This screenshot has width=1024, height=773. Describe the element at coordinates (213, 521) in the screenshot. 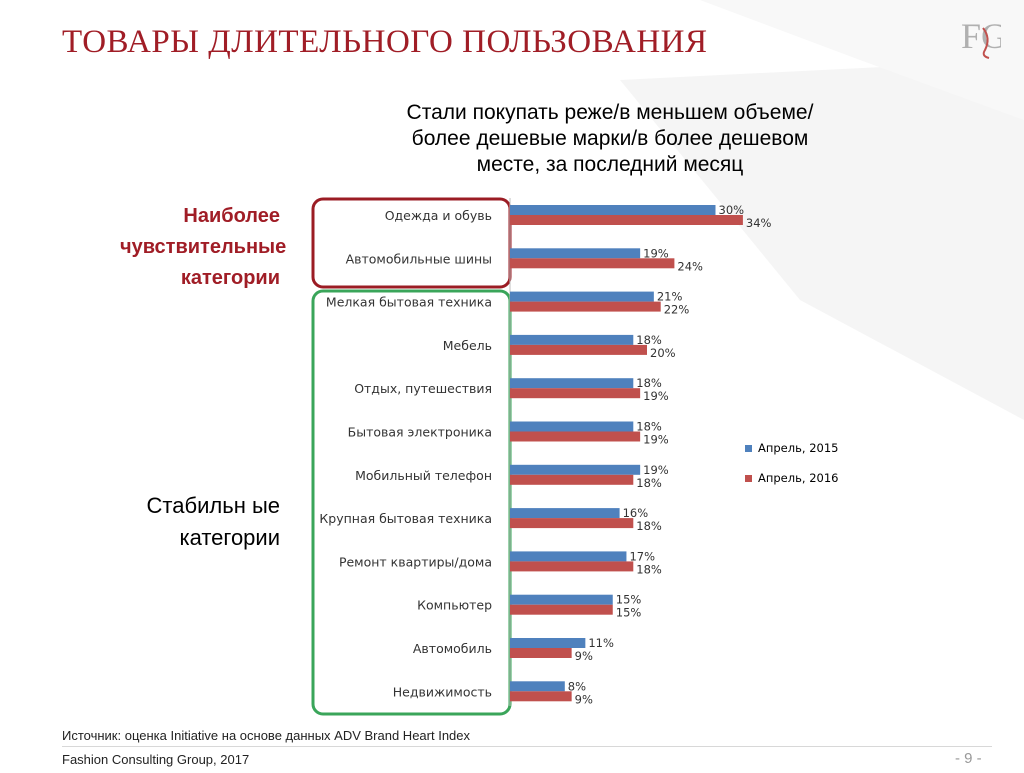

I see `stable-categories-label: Стабильн ые категории` at that location.